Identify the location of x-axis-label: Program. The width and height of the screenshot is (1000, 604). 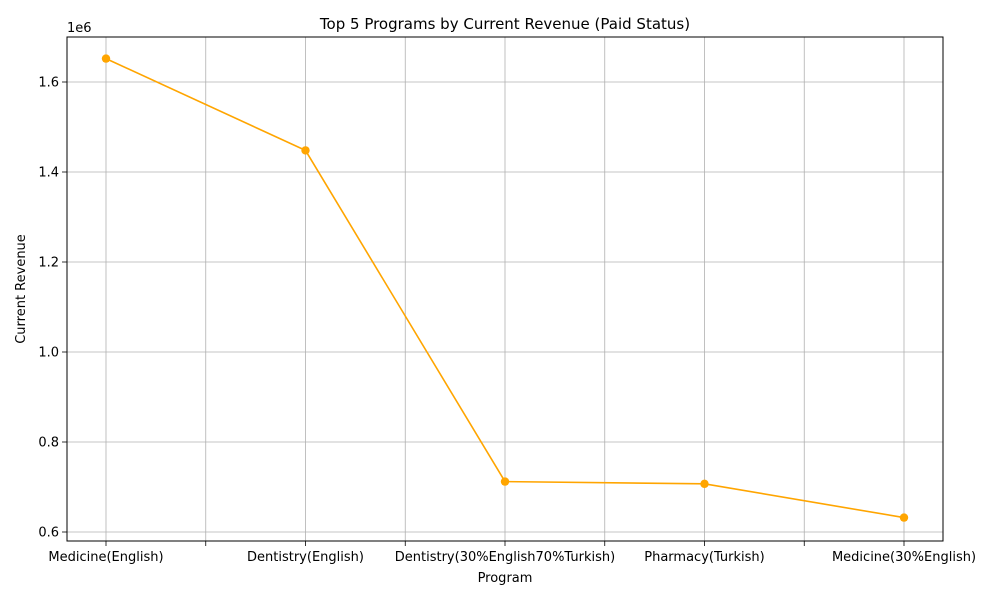
(505, 578).